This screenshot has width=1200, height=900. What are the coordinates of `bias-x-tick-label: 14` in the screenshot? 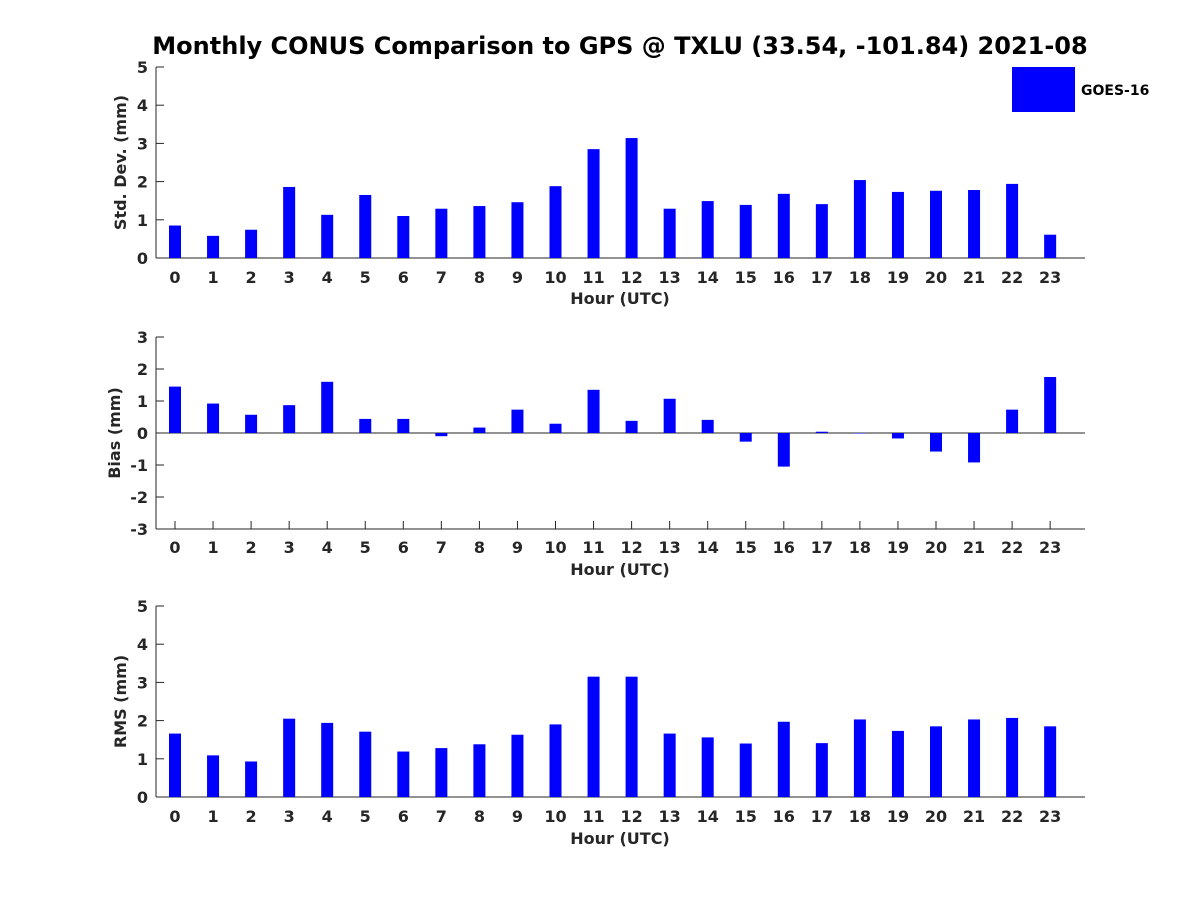 It's located at (708, 547).